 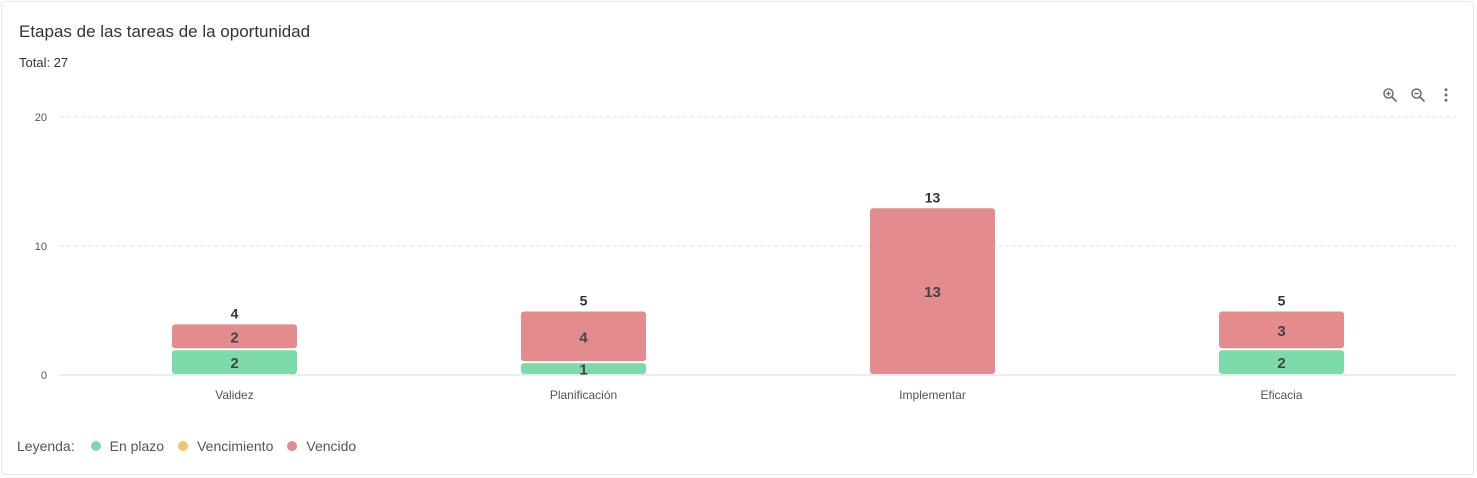 I want to click on zoom-in-icon, so click(x=1390, y=95).